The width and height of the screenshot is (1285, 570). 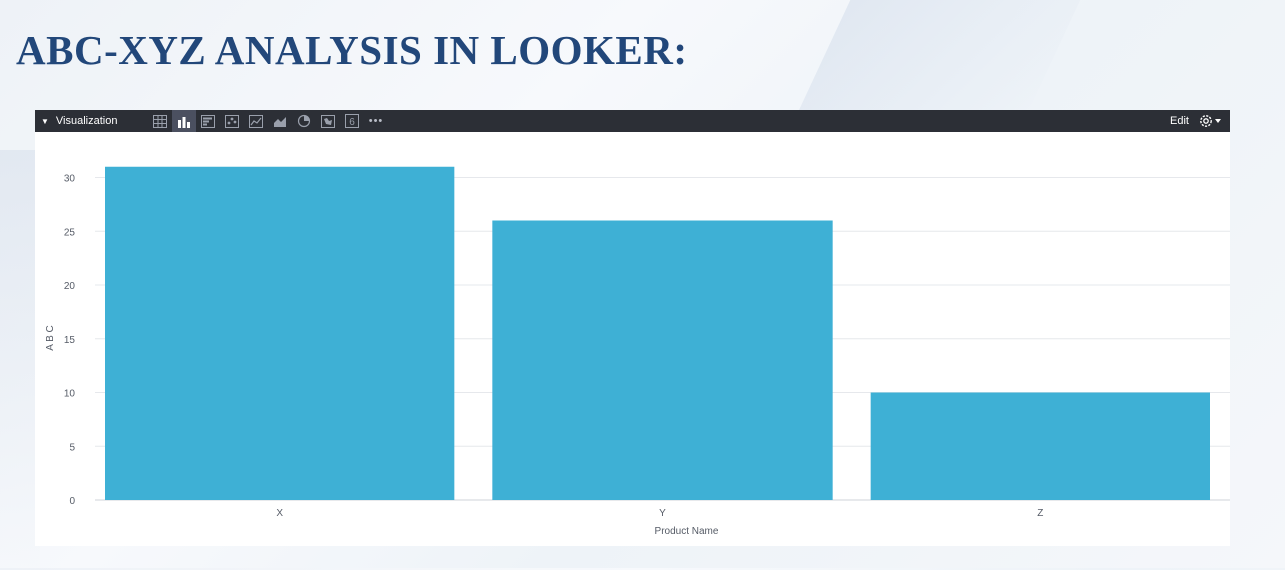 What do you see at coordinates (20, 360) in the screenshot?
I see `background-shape` at bounding box center [20, 360].